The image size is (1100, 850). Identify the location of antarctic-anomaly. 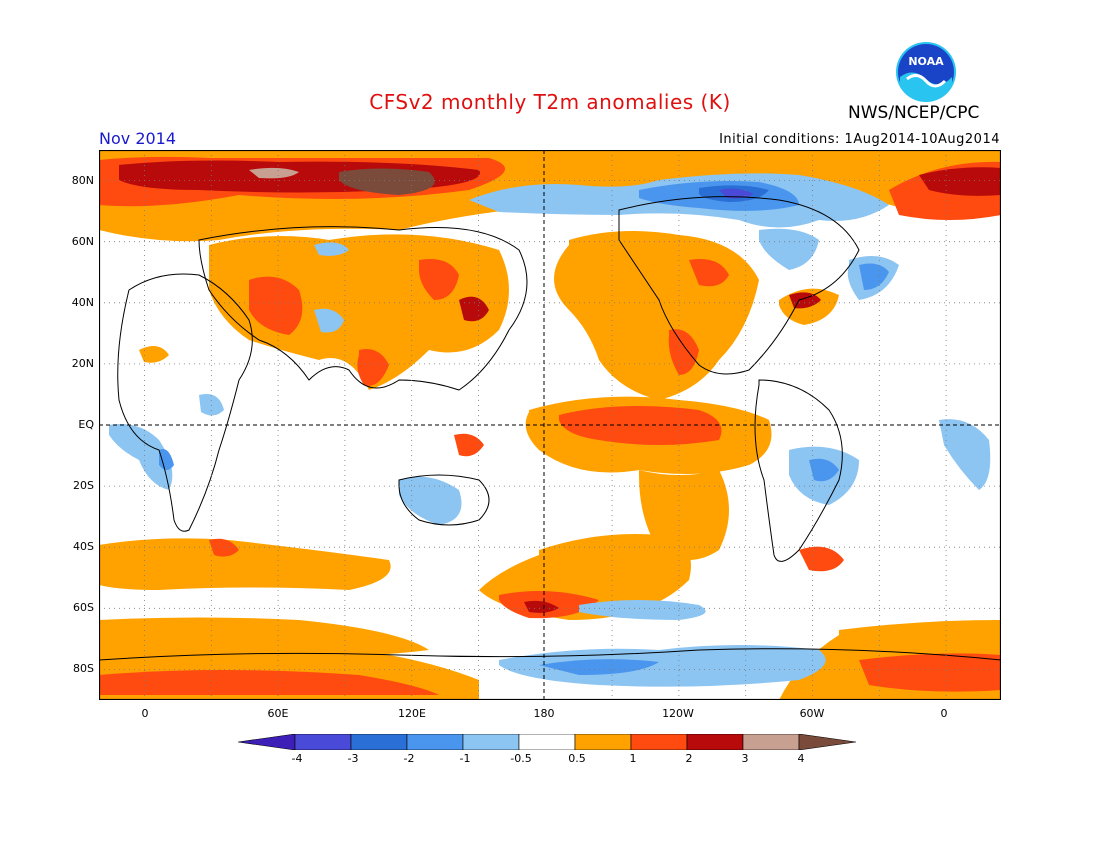
(462, 650).